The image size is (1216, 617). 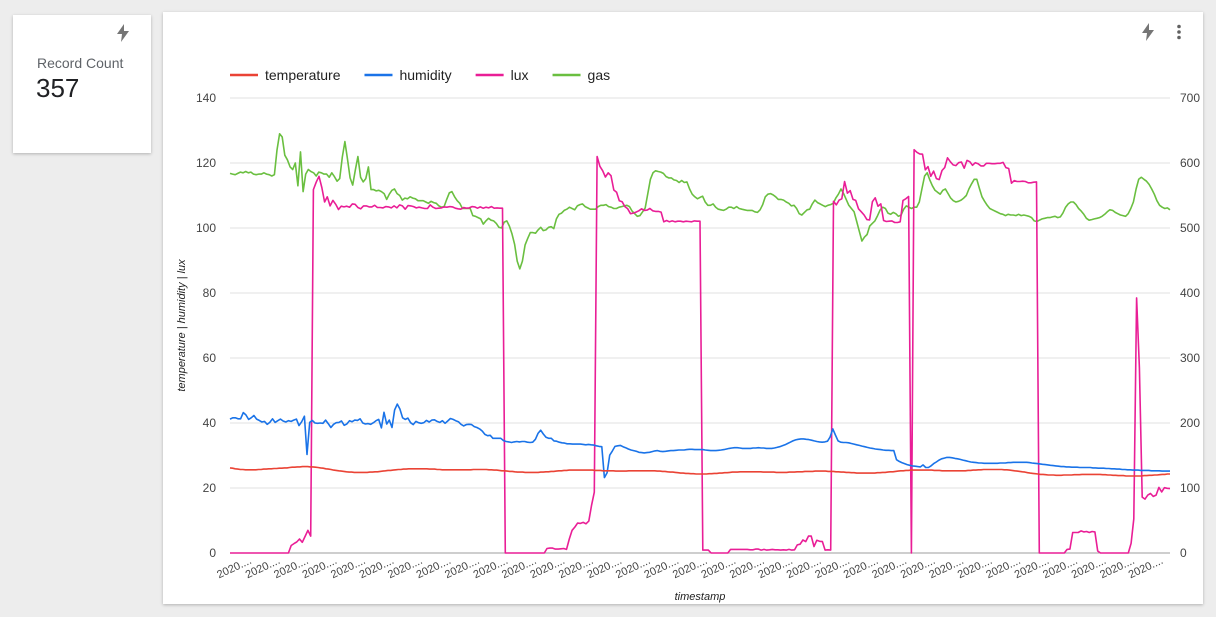 I want to click on y-tick-label: 20, so click(x=210, y=488).